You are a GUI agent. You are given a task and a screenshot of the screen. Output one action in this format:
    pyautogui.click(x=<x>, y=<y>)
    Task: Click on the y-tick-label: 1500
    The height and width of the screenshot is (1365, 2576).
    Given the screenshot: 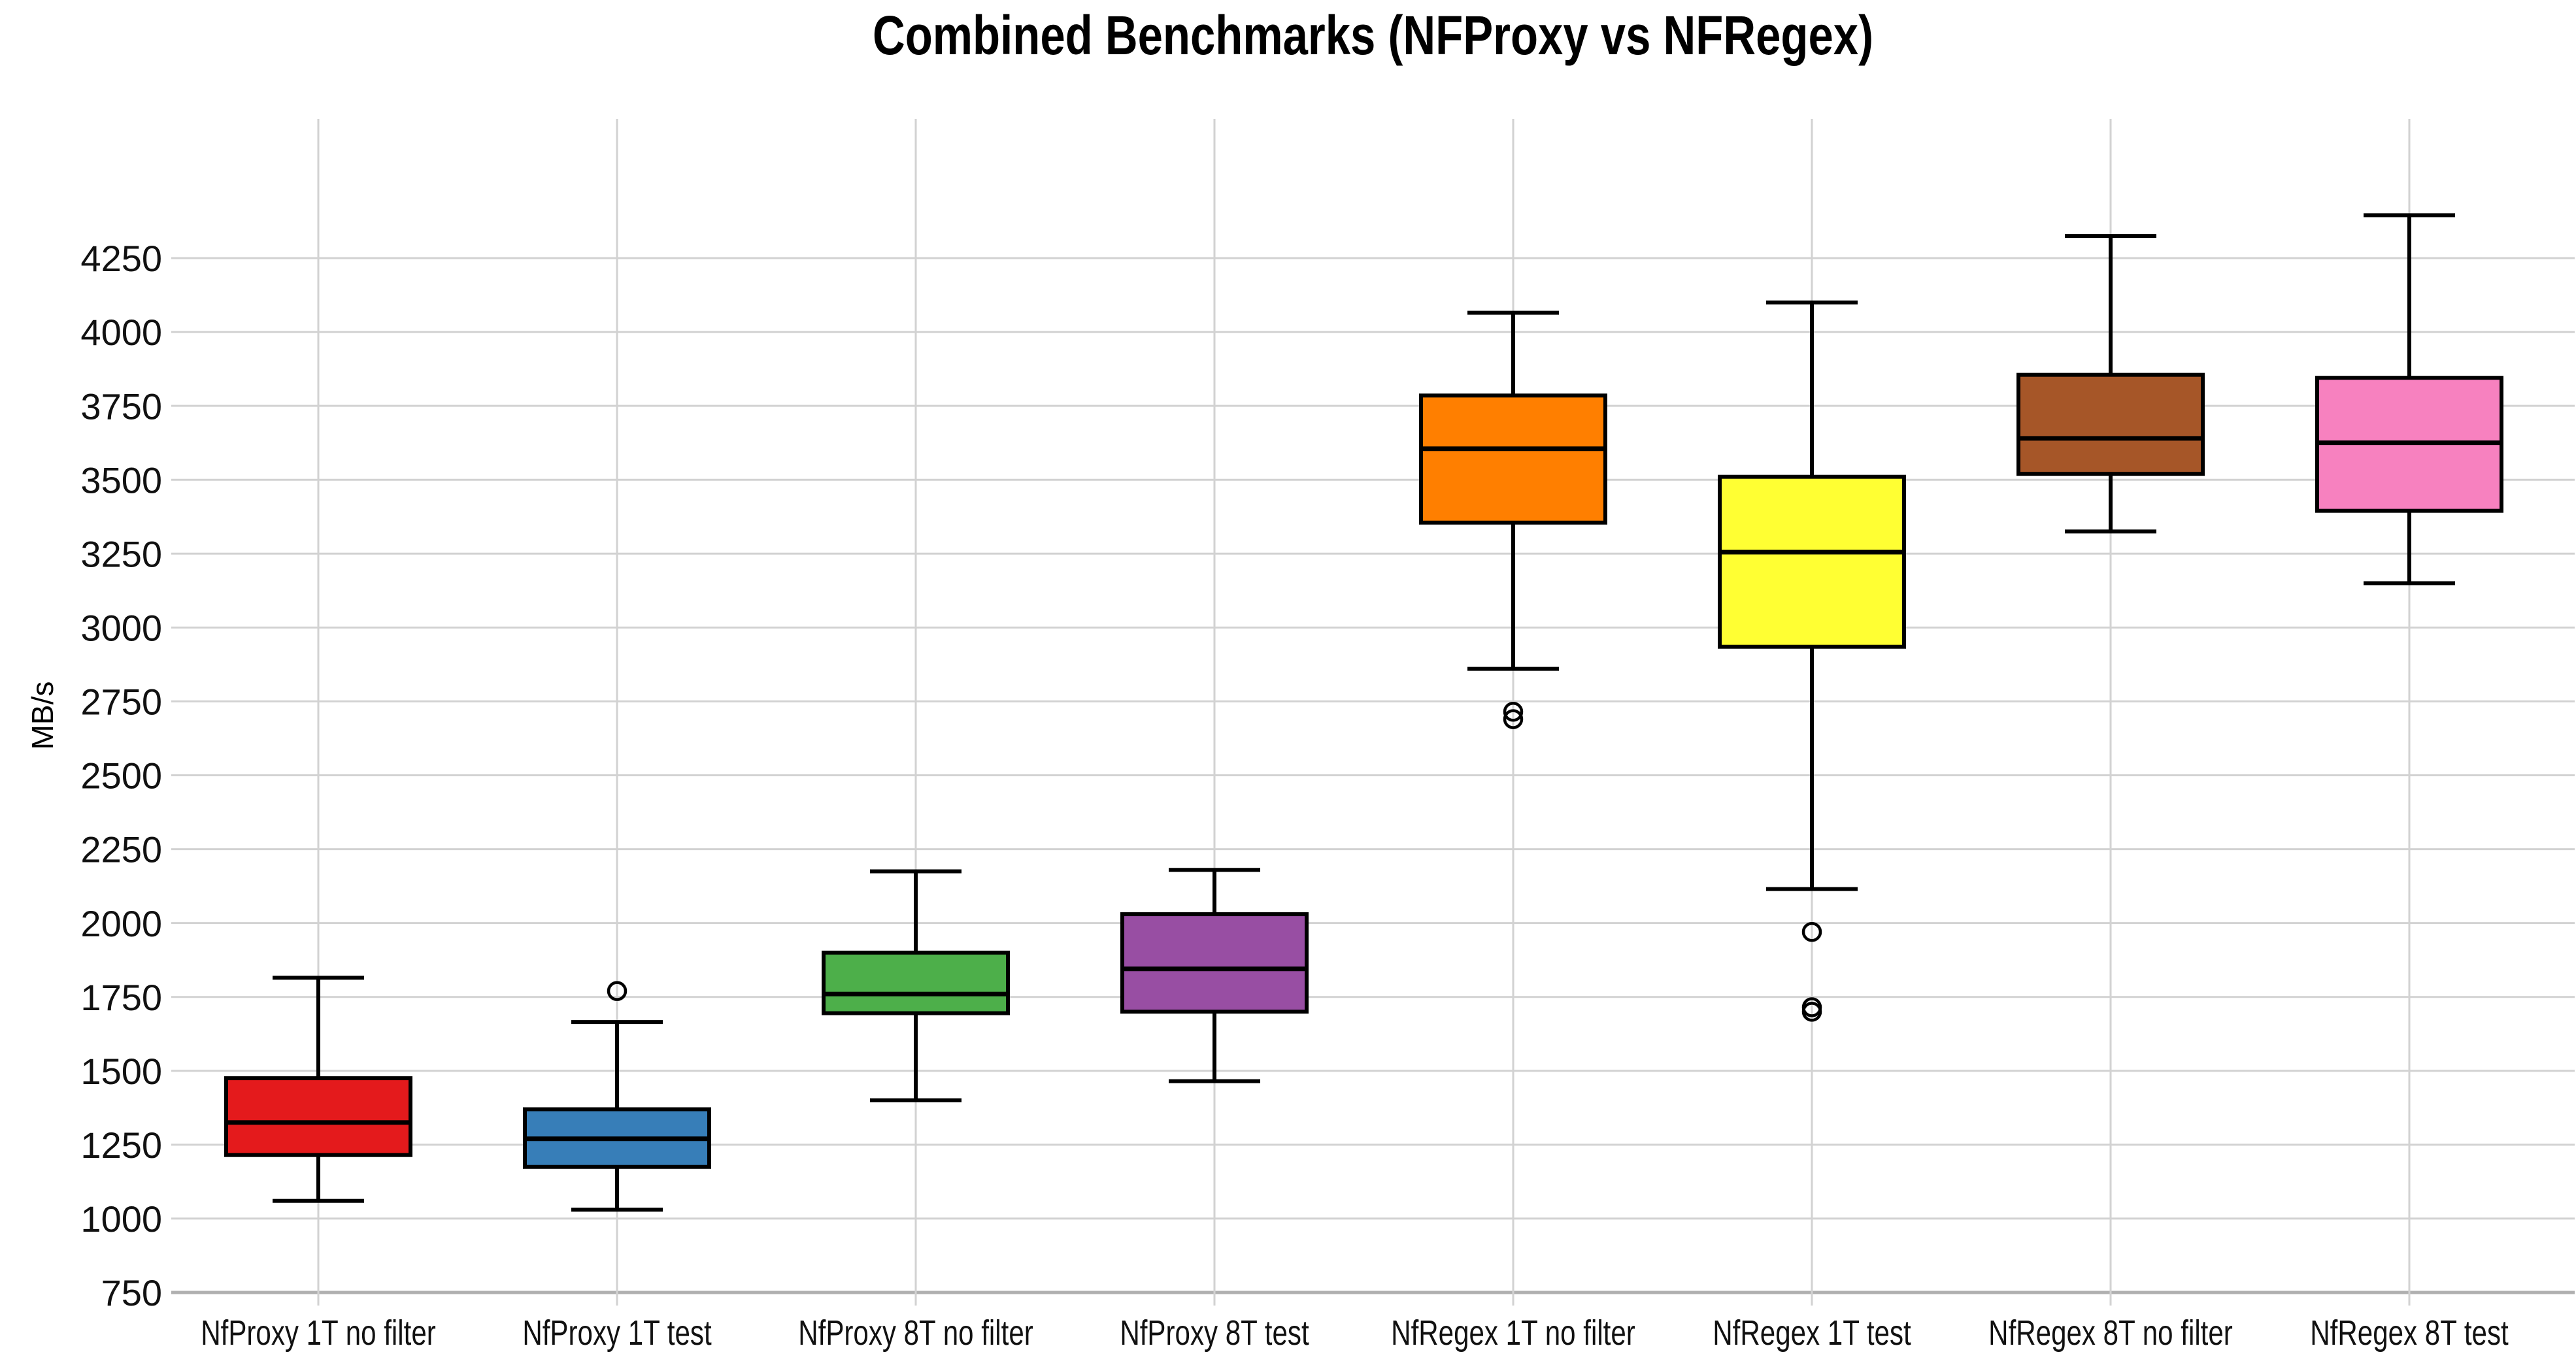 What is the action you would take?
    pyautogui.click(x=121, y=1071)
    